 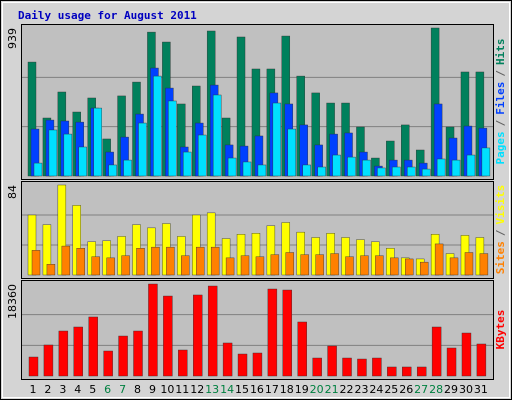 What do you see at coordinates (197, 389) in the screenshot?
I see `x-tick-label: 12` at bounding box center [197, 389].